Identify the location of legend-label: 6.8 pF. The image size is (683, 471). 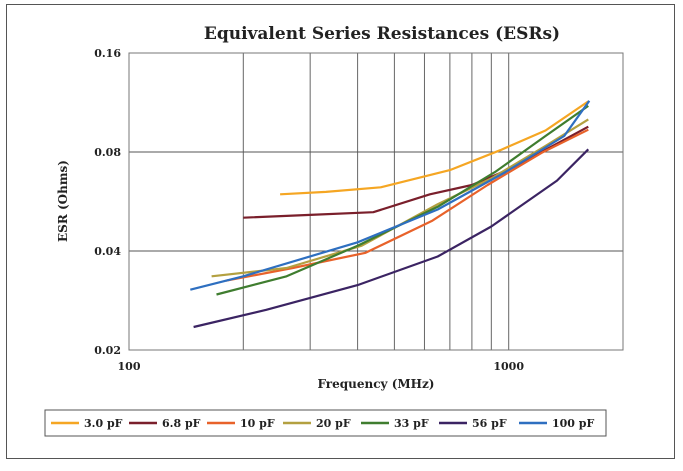
(181, 423).